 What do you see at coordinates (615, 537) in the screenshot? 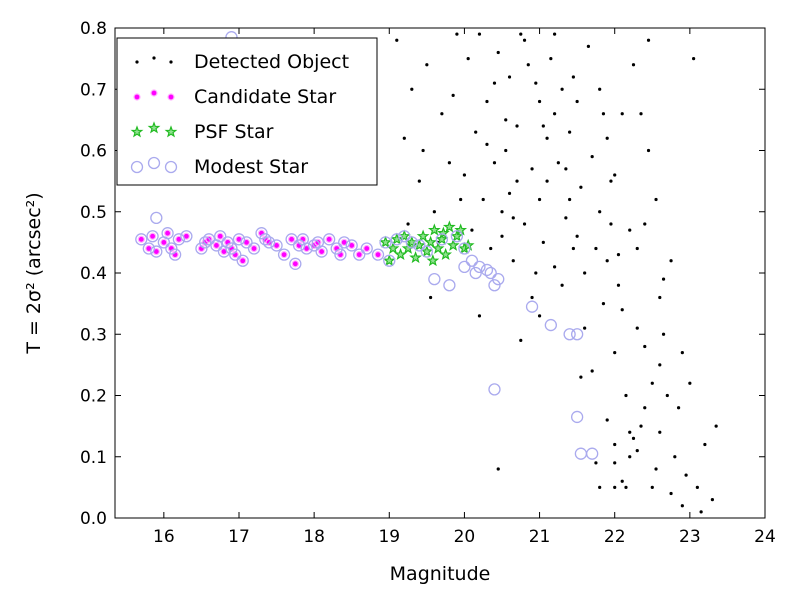
I see `x-tick-label: 22` at bounding box center [615, 537].